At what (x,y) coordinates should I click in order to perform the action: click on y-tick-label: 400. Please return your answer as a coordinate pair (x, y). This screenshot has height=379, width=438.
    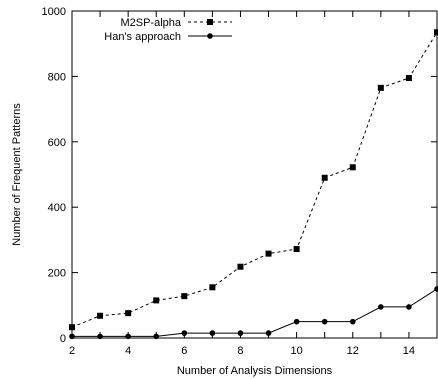
    Looking at the image, I should click on (57, 208).